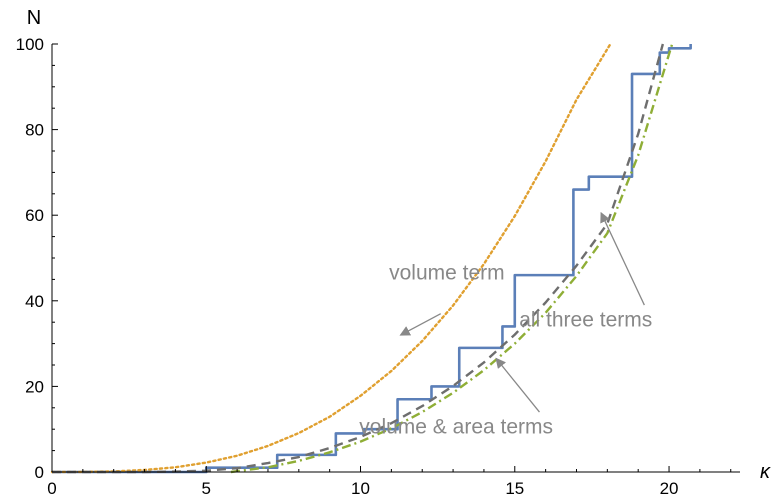 The height and width of the screenshot is (498, 774). What do you see at coordinates (585, 319) in the screenshot?
I see `annotation-all-three-terms: all three terms` at bounding box center [585, 319].